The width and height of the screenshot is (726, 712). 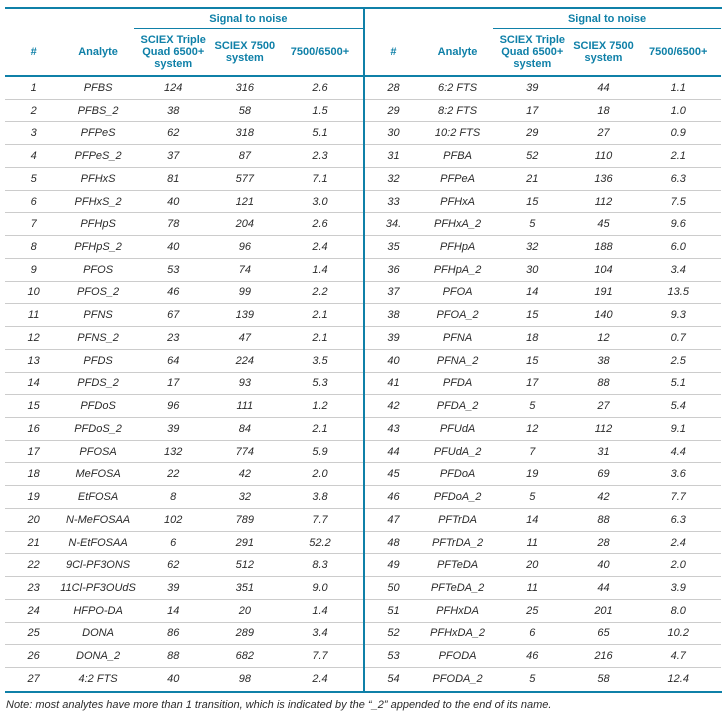 I want to click on sn-ratio-value: 3.6, so click(x=678, y=474).